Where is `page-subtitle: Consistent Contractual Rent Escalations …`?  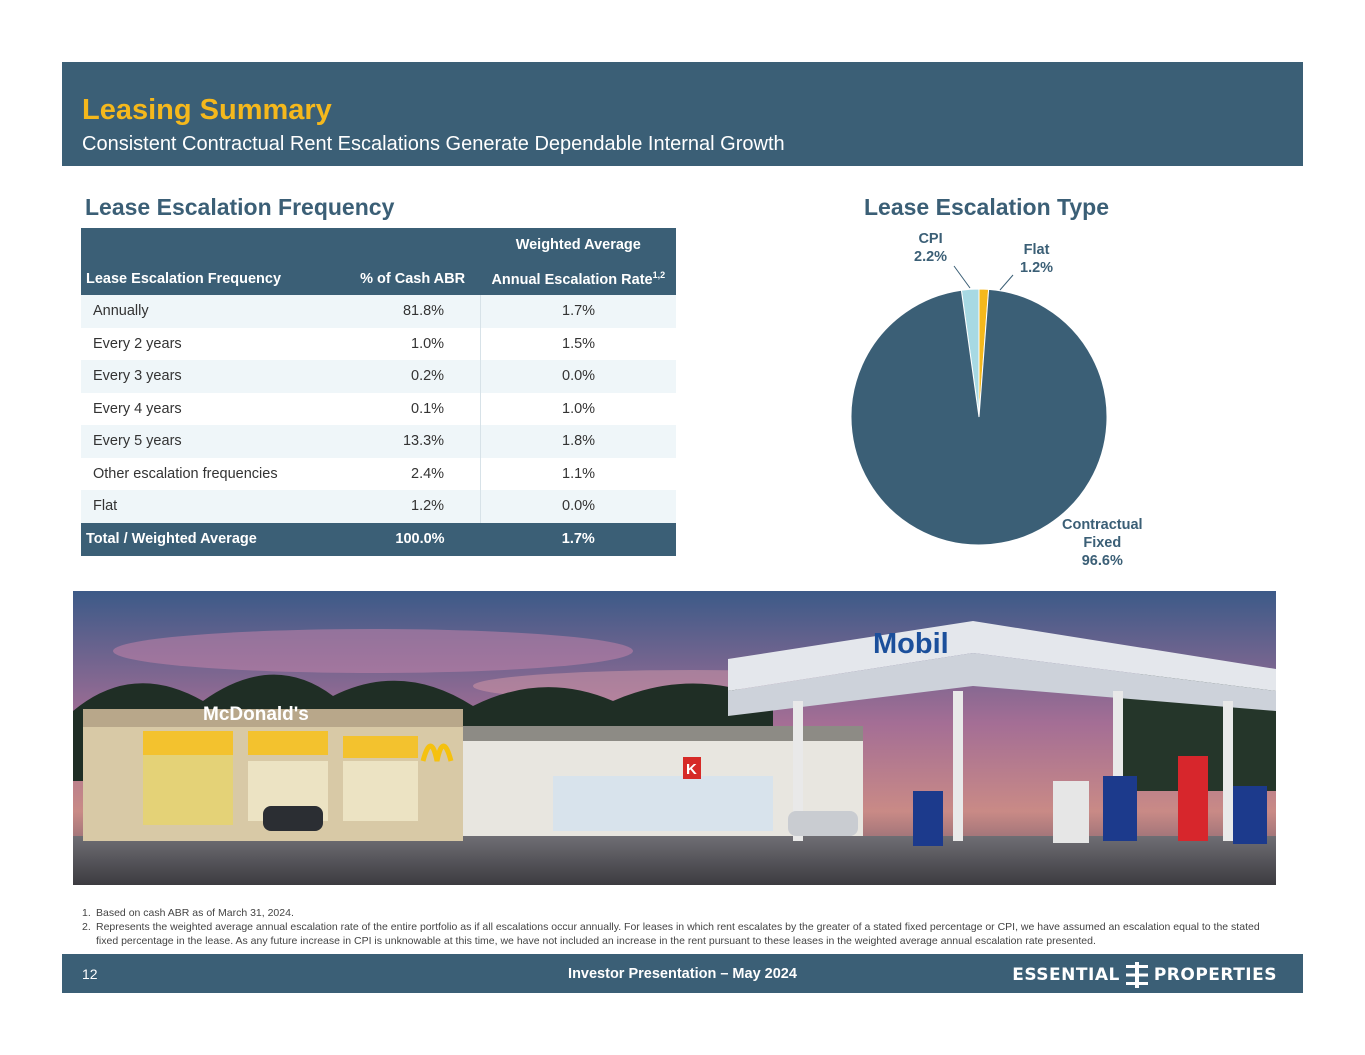 page-subtitle: Consistent Contractual Rent Escalations … is located at coordinates (433, 144).